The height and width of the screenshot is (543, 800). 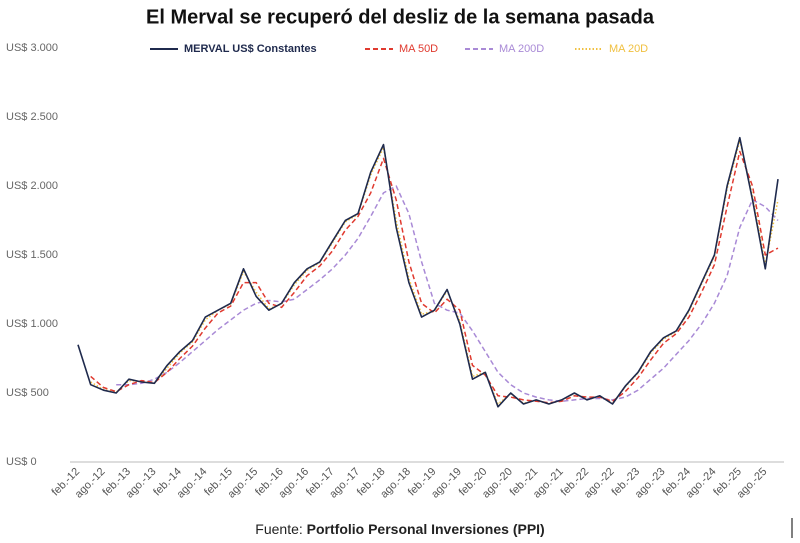 What do you see at coordinates (32, 117) in the screenshot?
I see `y-tick-label: US$ 2.500` at bounding box center [32, 117].